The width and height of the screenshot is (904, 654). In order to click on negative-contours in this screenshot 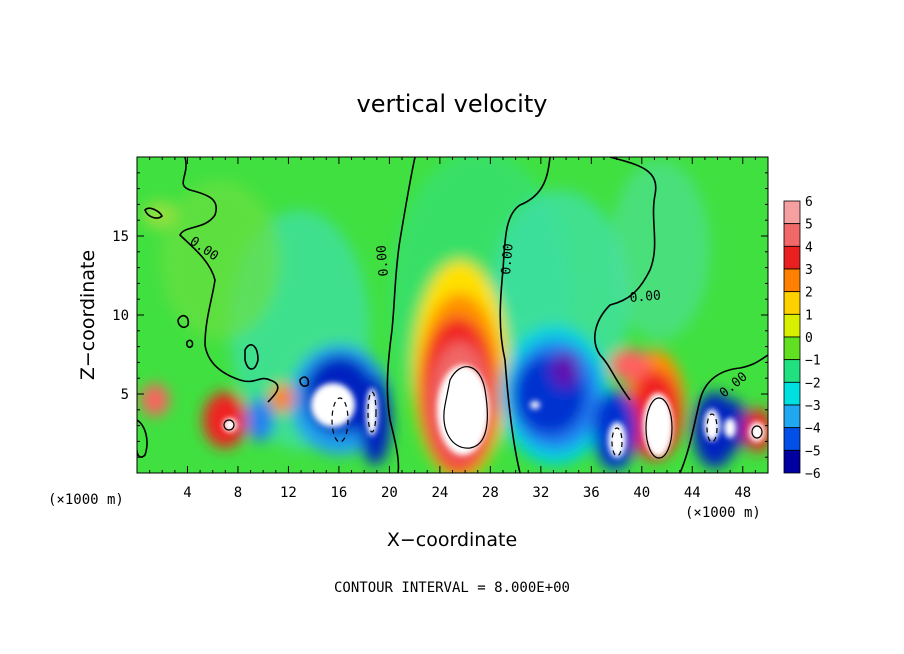, I will do `click(524, 424)`.